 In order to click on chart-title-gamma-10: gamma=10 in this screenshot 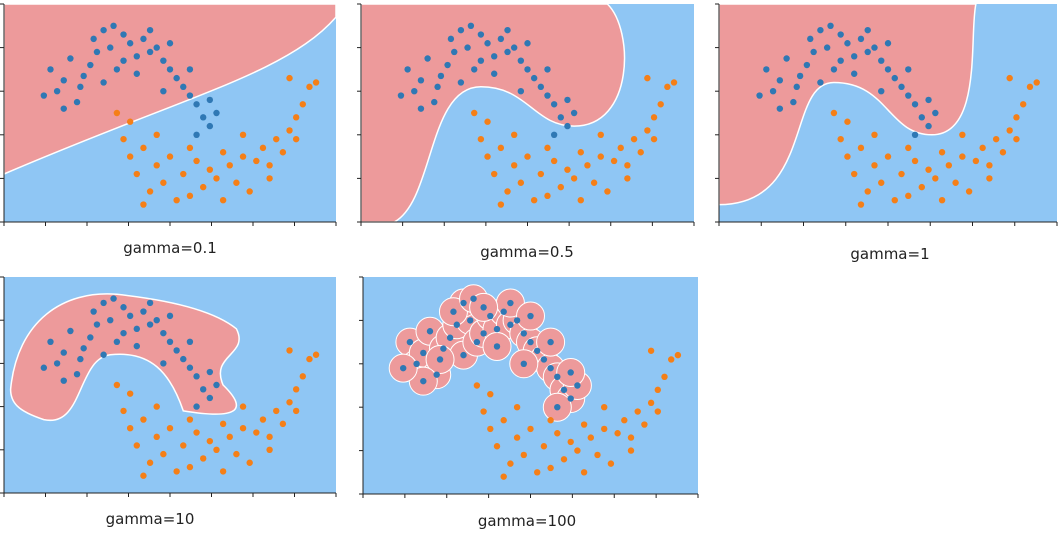, I will do `click(150, 519)`.